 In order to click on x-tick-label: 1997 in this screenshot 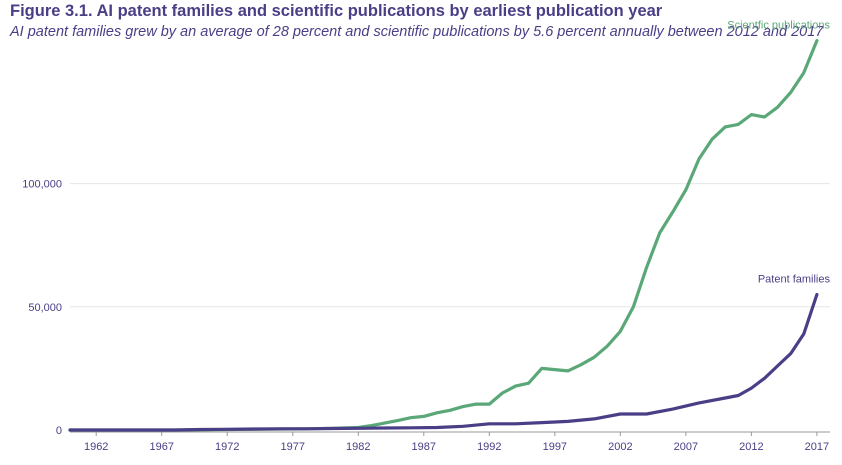, I will do `click(555, 447)`.